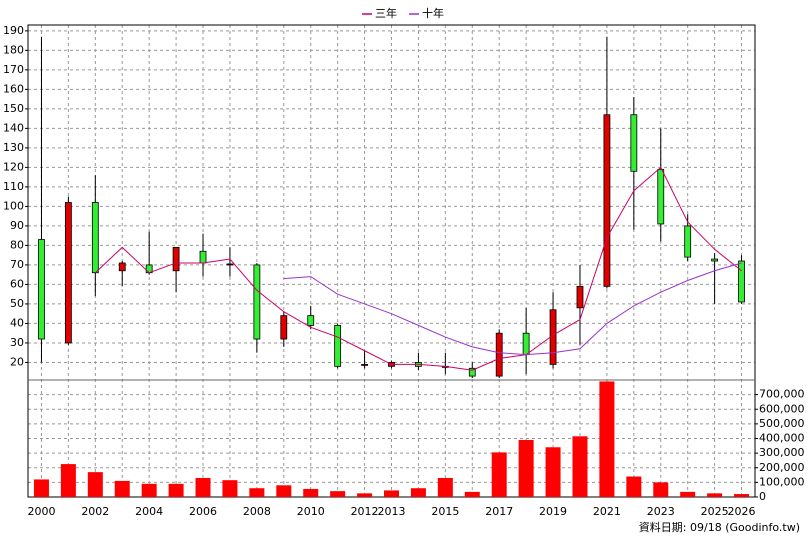 This screenshot has height=540, width=808. I want to click on y2-tick-label: 300,000, so click(782, 452).